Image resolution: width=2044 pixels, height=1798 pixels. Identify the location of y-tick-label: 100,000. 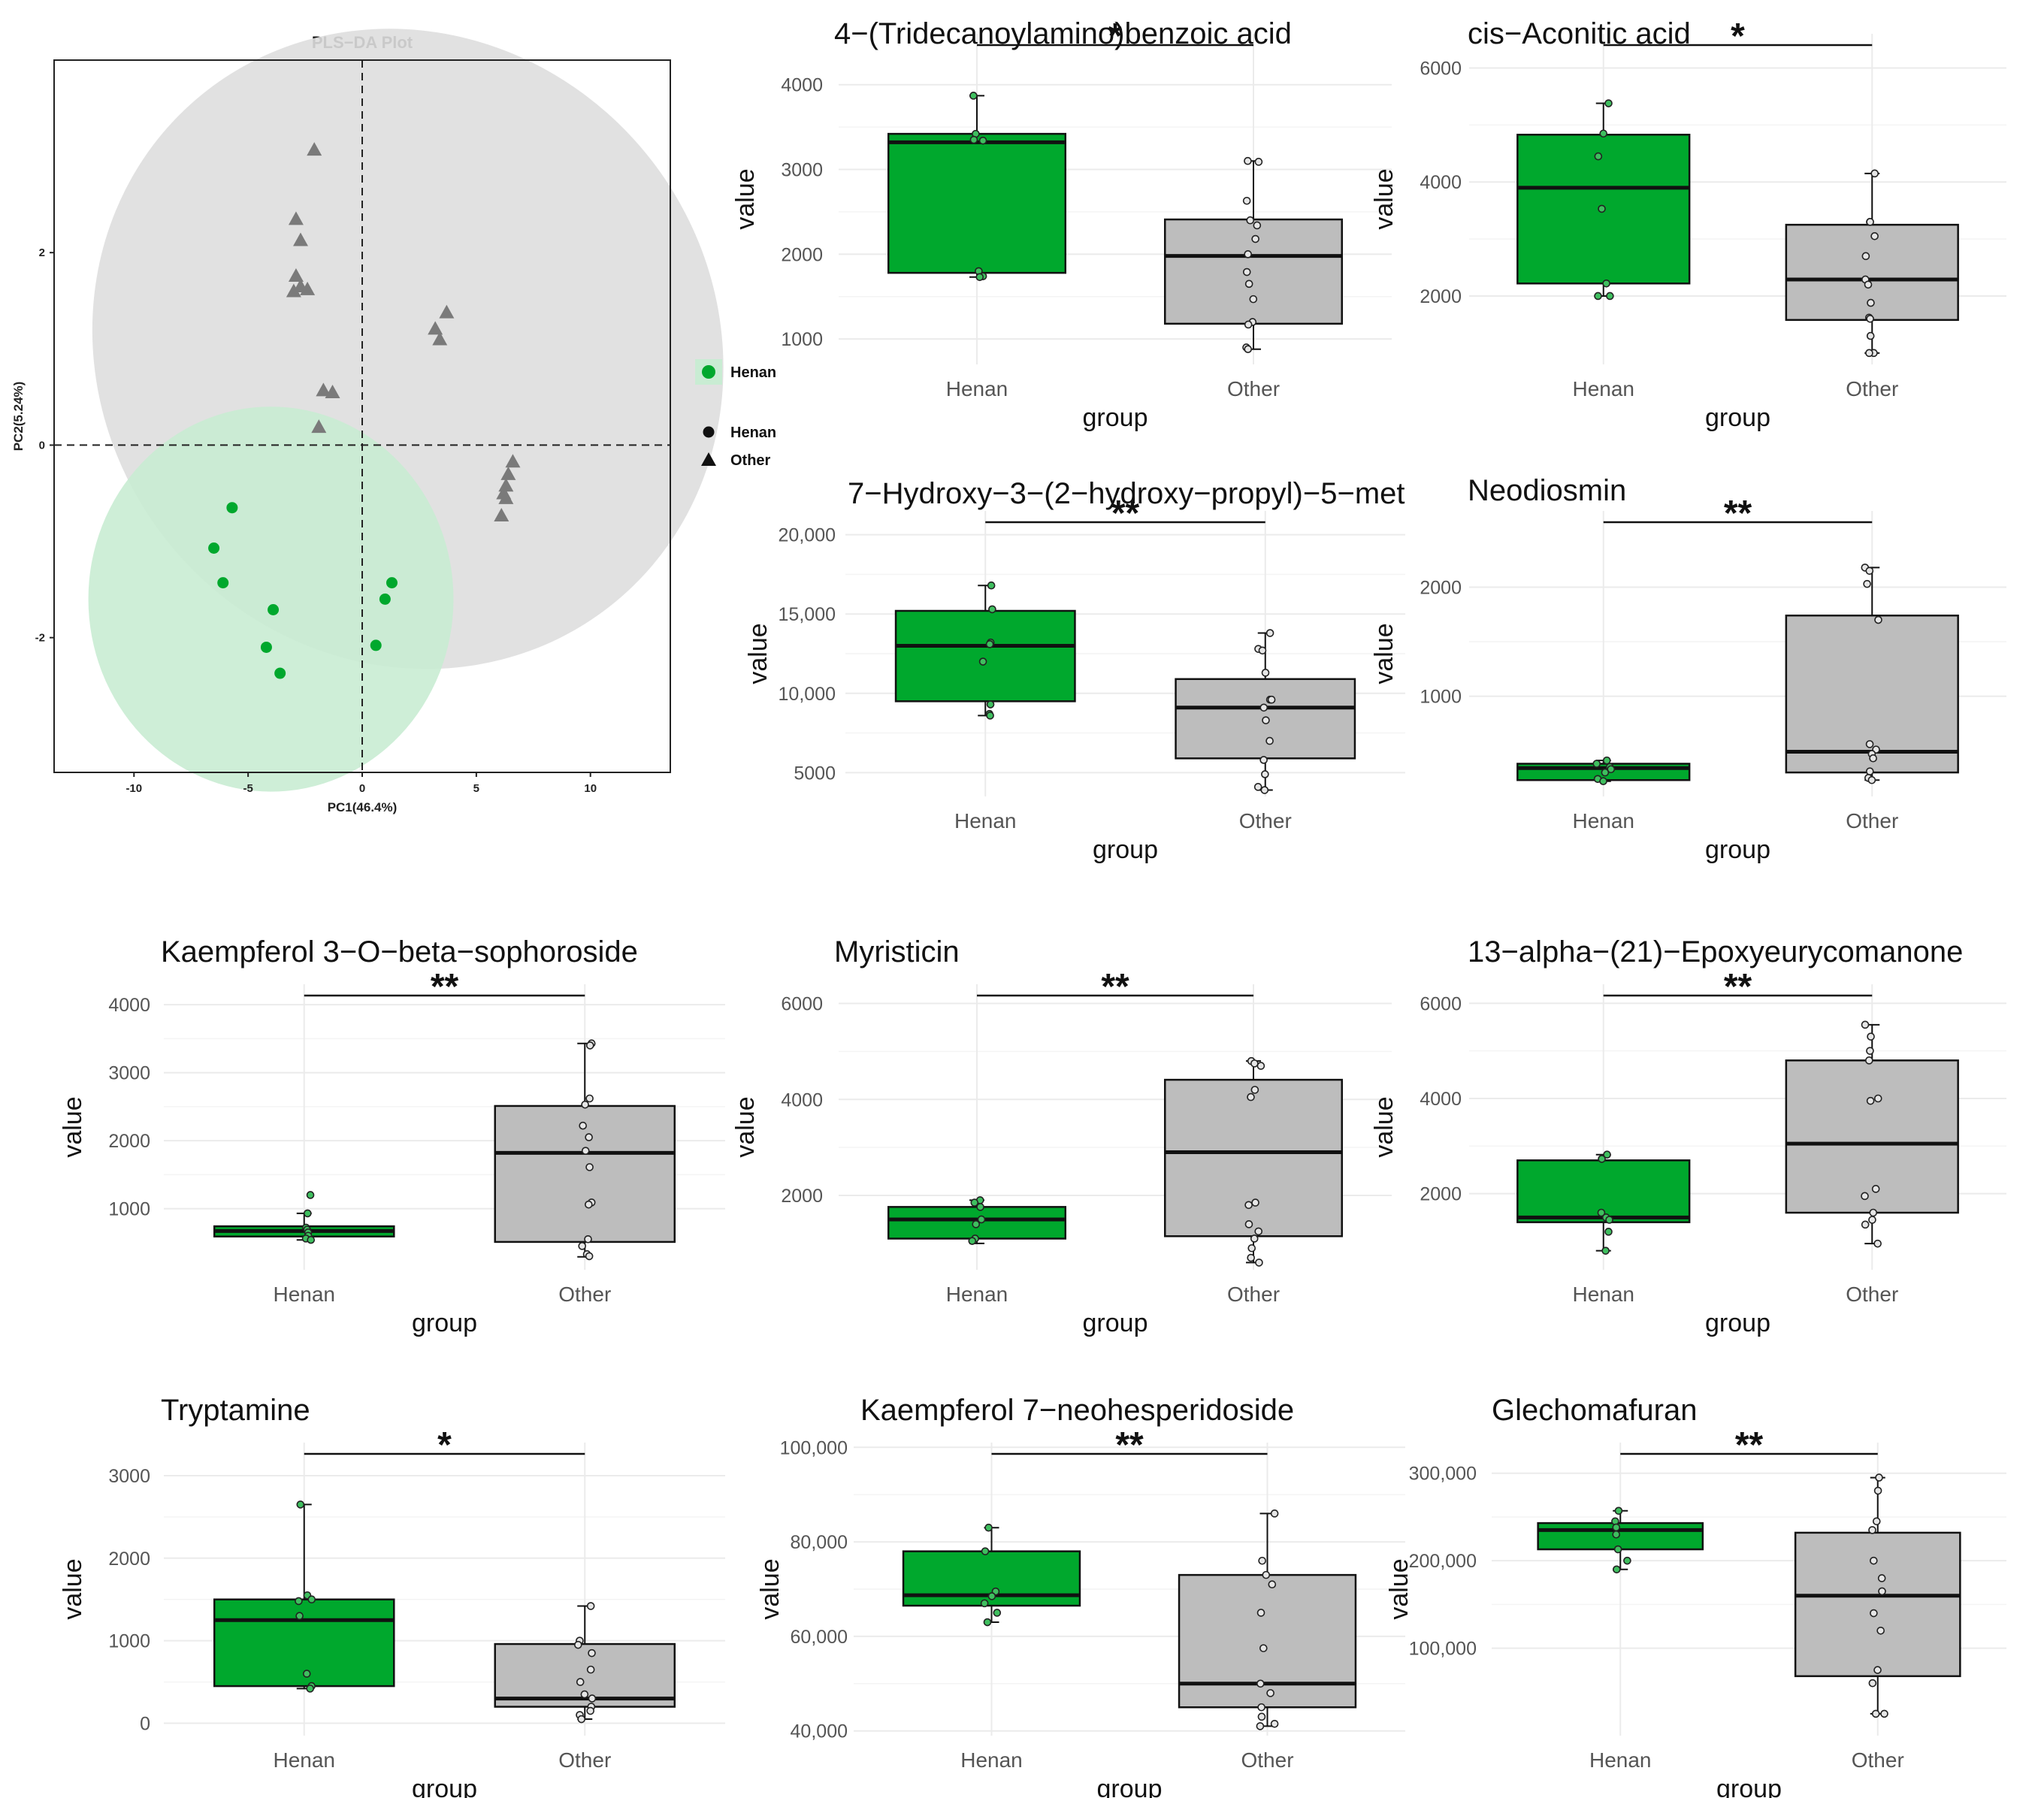
(1443, 1649).